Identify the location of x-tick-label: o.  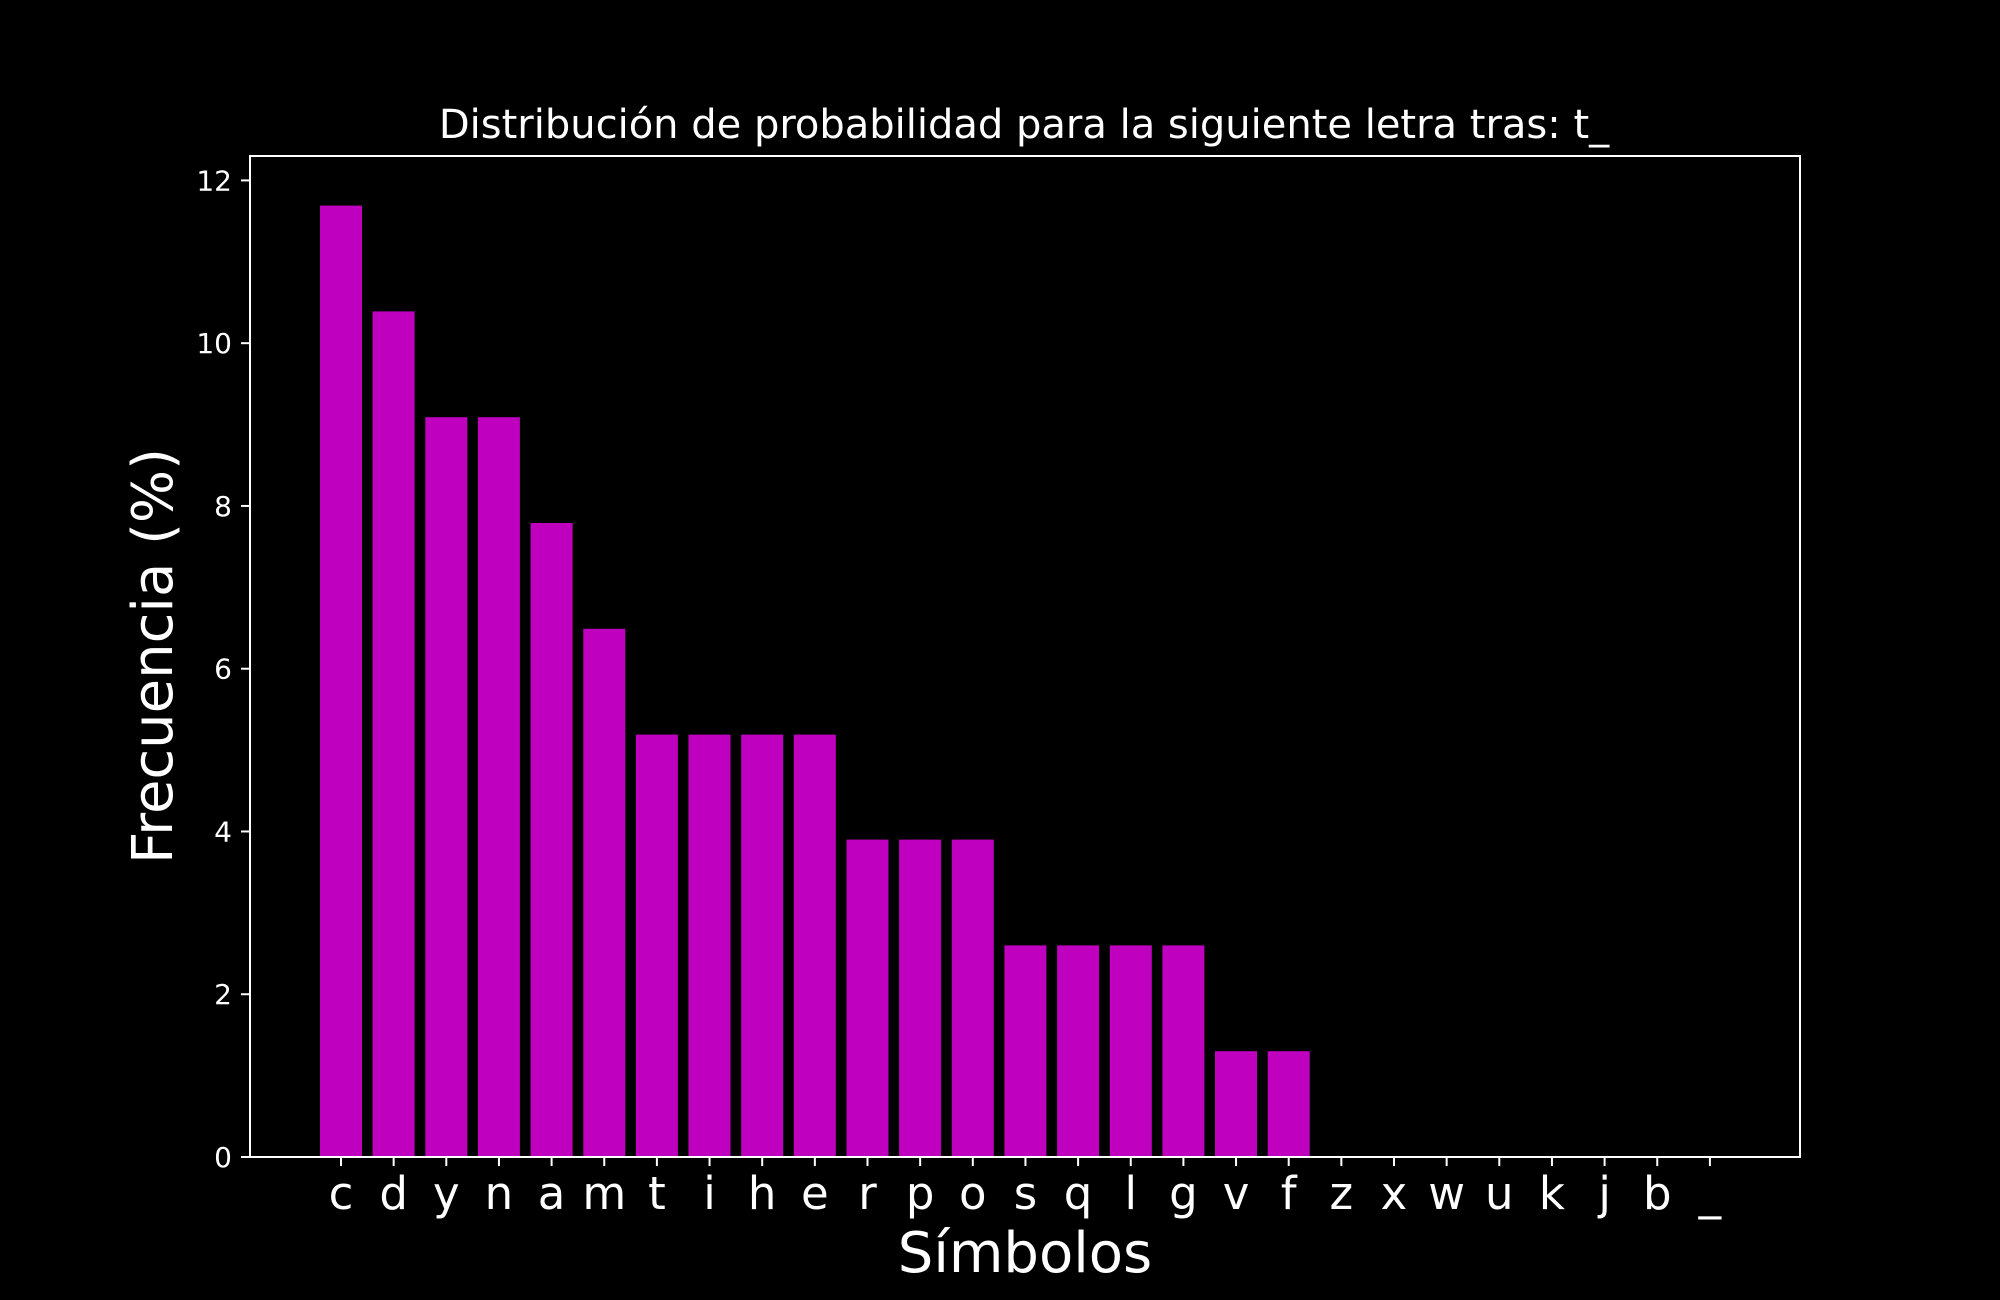
(973, 1193).